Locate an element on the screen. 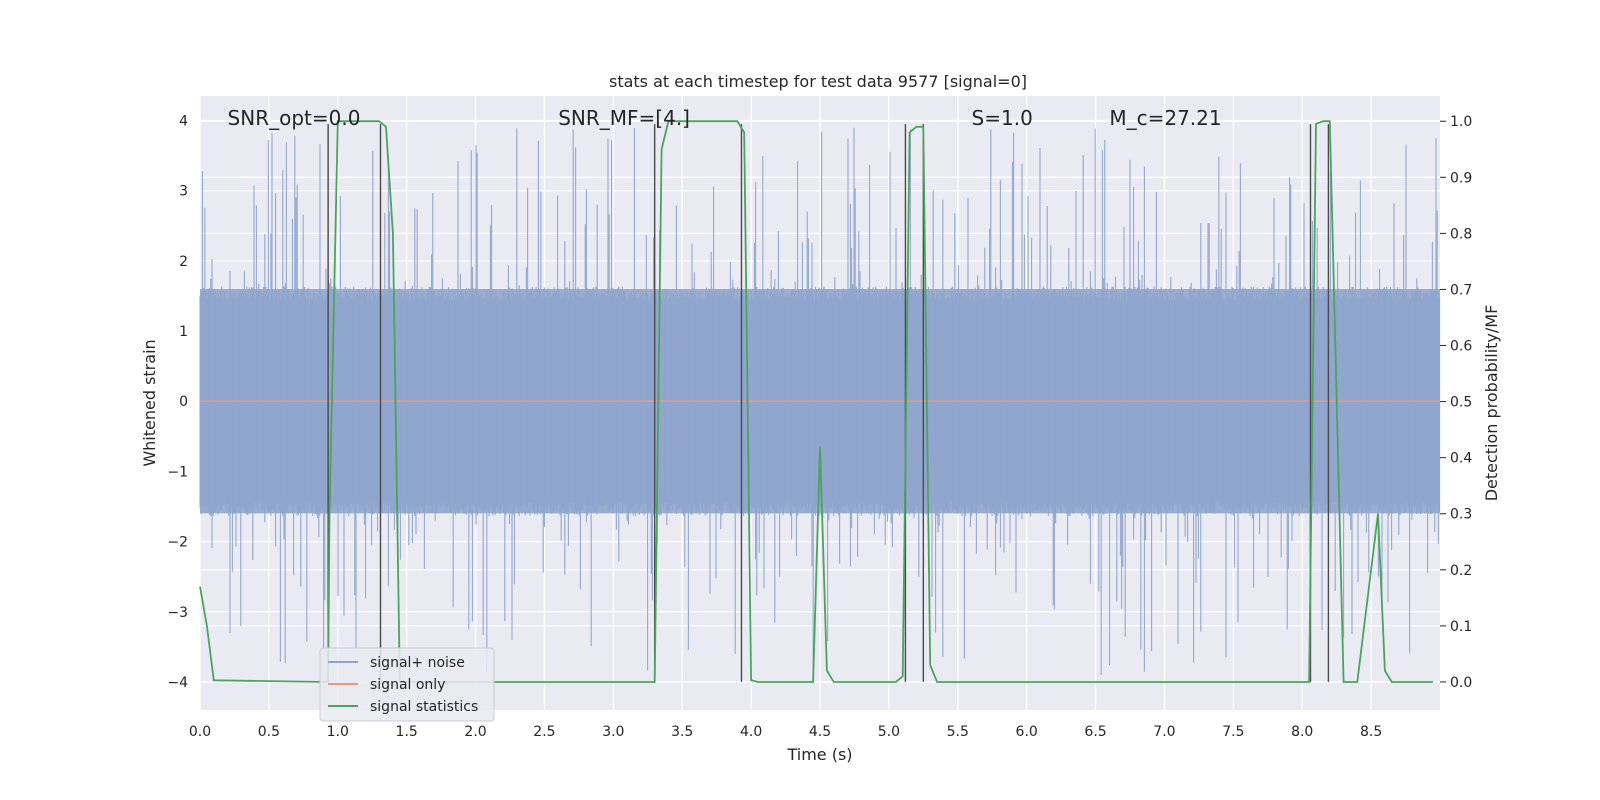 The width and height of the screenshot is (1600, 800). y-tick-label: 3 is located at coordinates (183, 192).